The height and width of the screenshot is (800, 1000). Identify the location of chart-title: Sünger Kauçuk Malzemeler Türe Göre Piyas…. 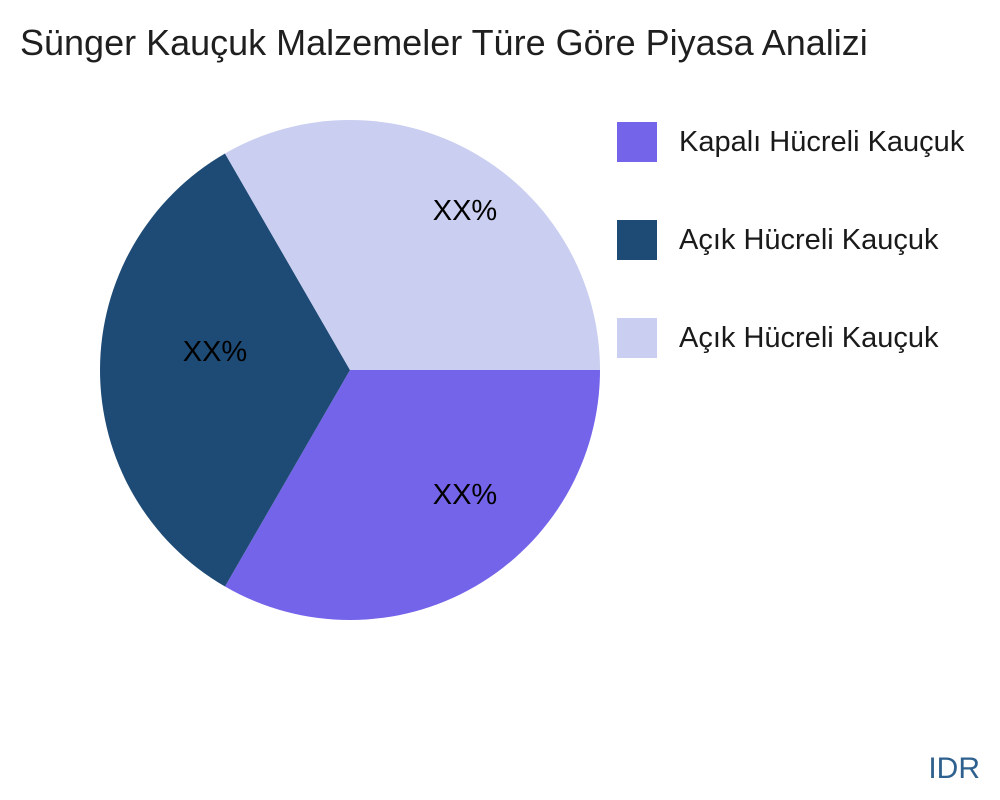
(444, 42).